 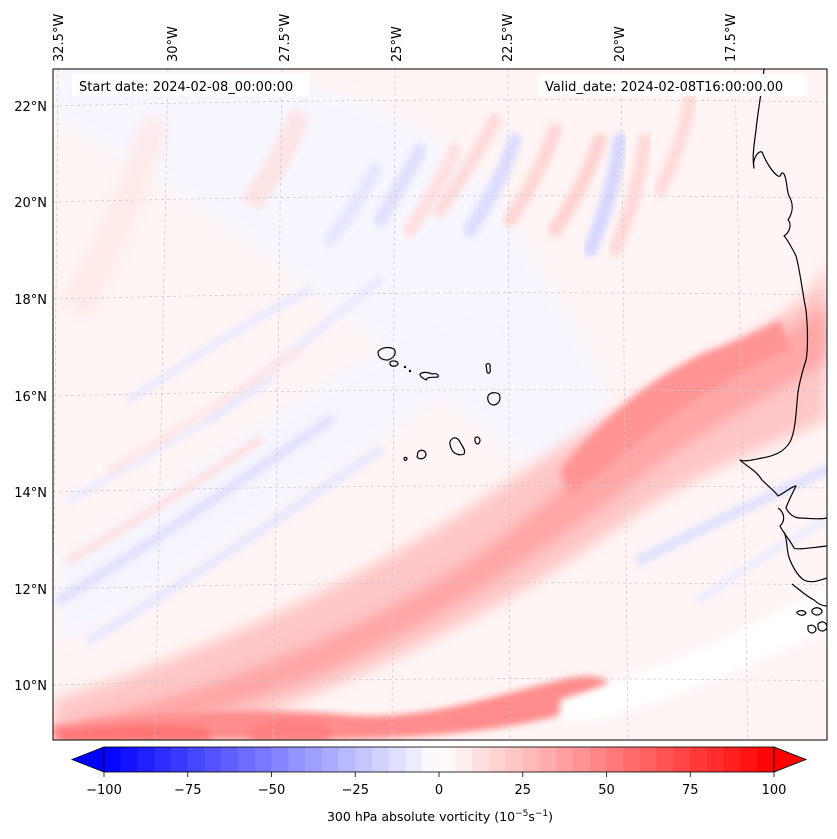 What do you see at coordinates (790, 759) in the screenshot?
I see `colorbar-max-extend` at bounding box center [790, 759].